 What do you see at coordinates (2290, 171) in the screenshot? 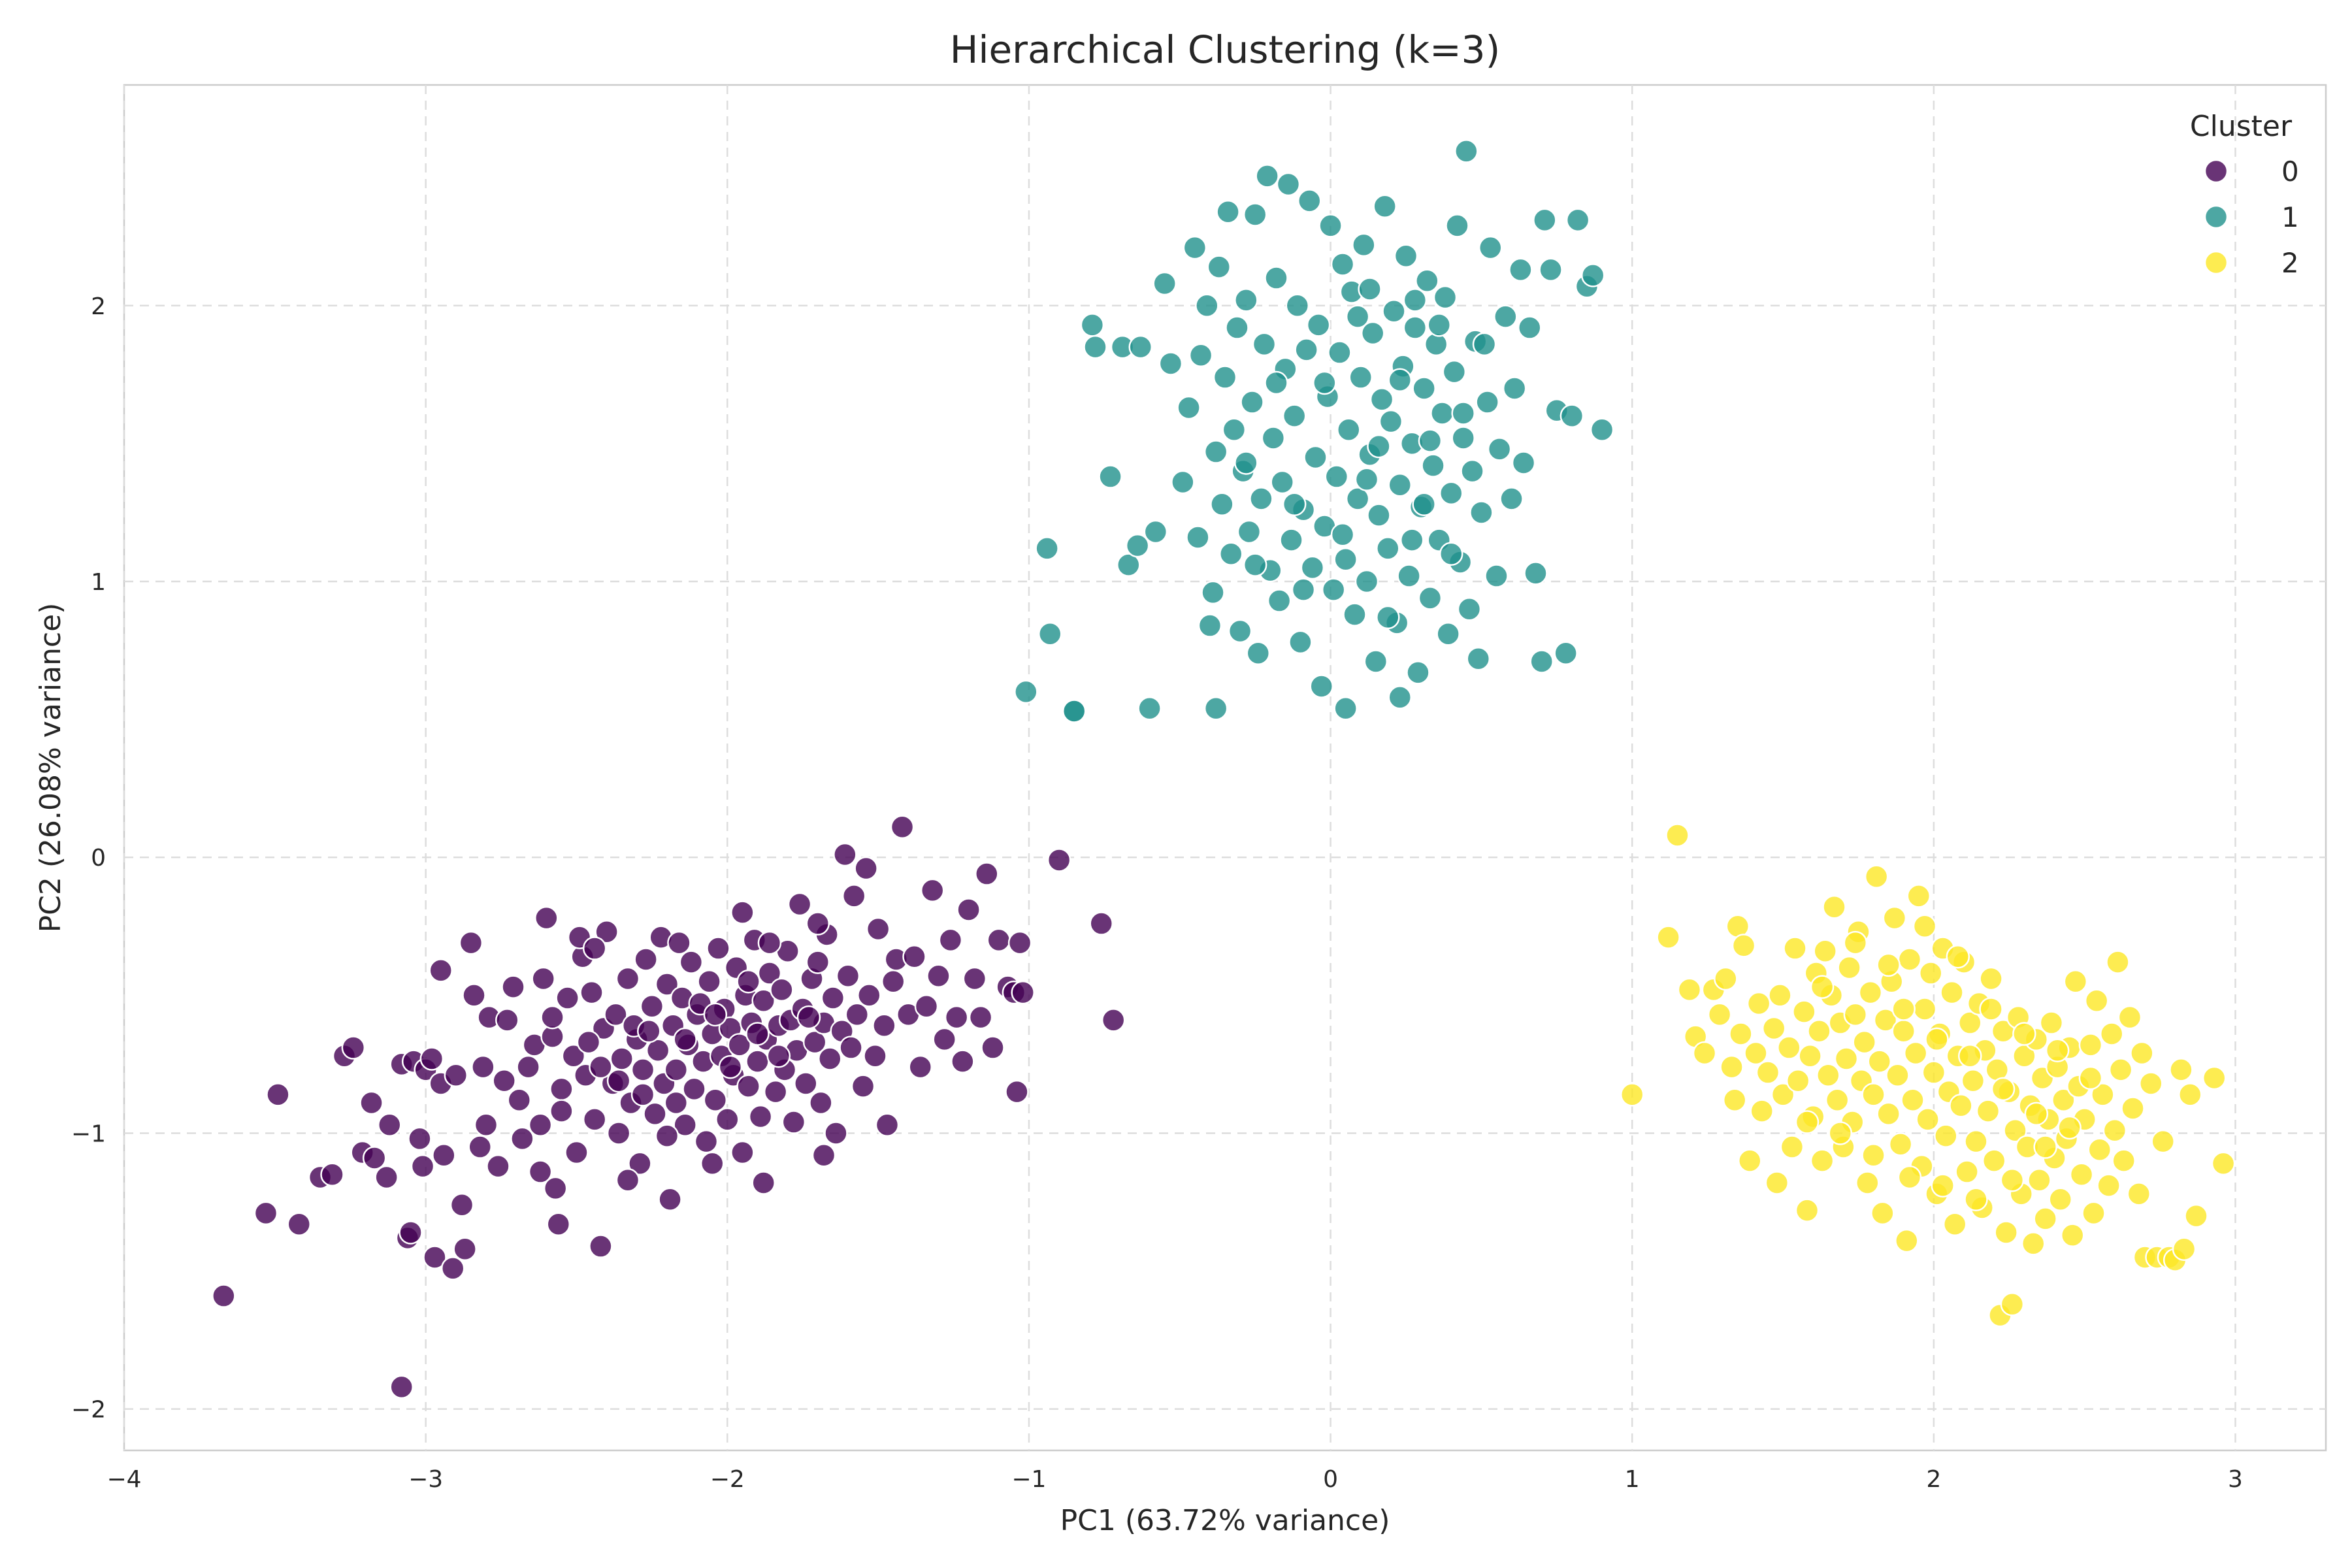
I see `legend-label-0: 0` at bounding box center [2290, 171].